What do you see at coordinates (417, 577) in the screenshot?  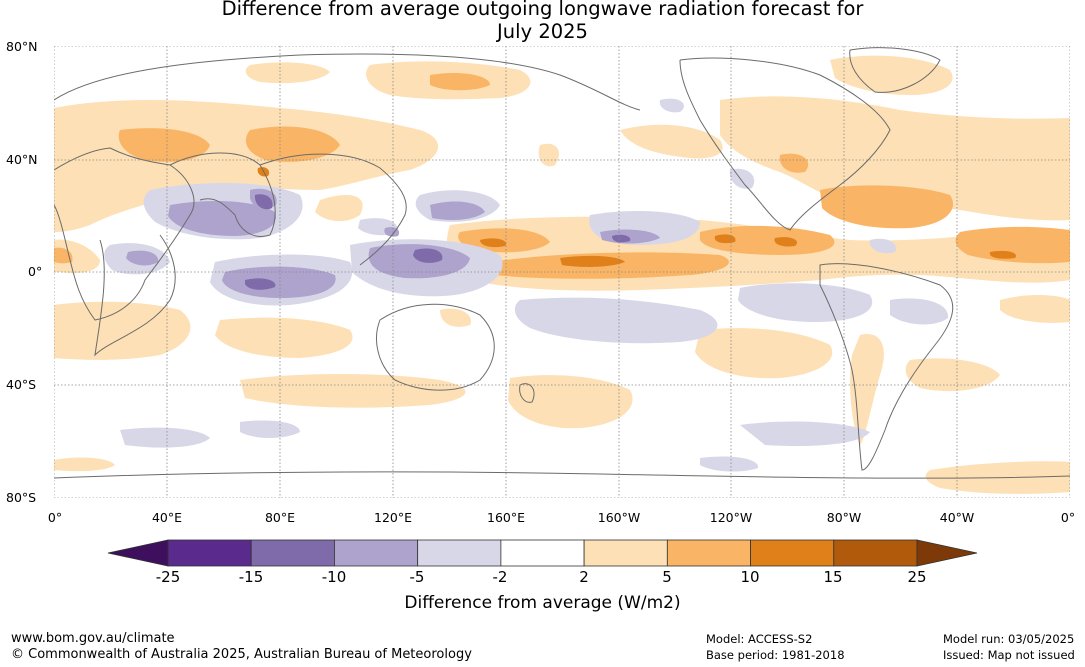 I see `colorbar-tick-minus-5: -5` at bounding box center [417, 577].